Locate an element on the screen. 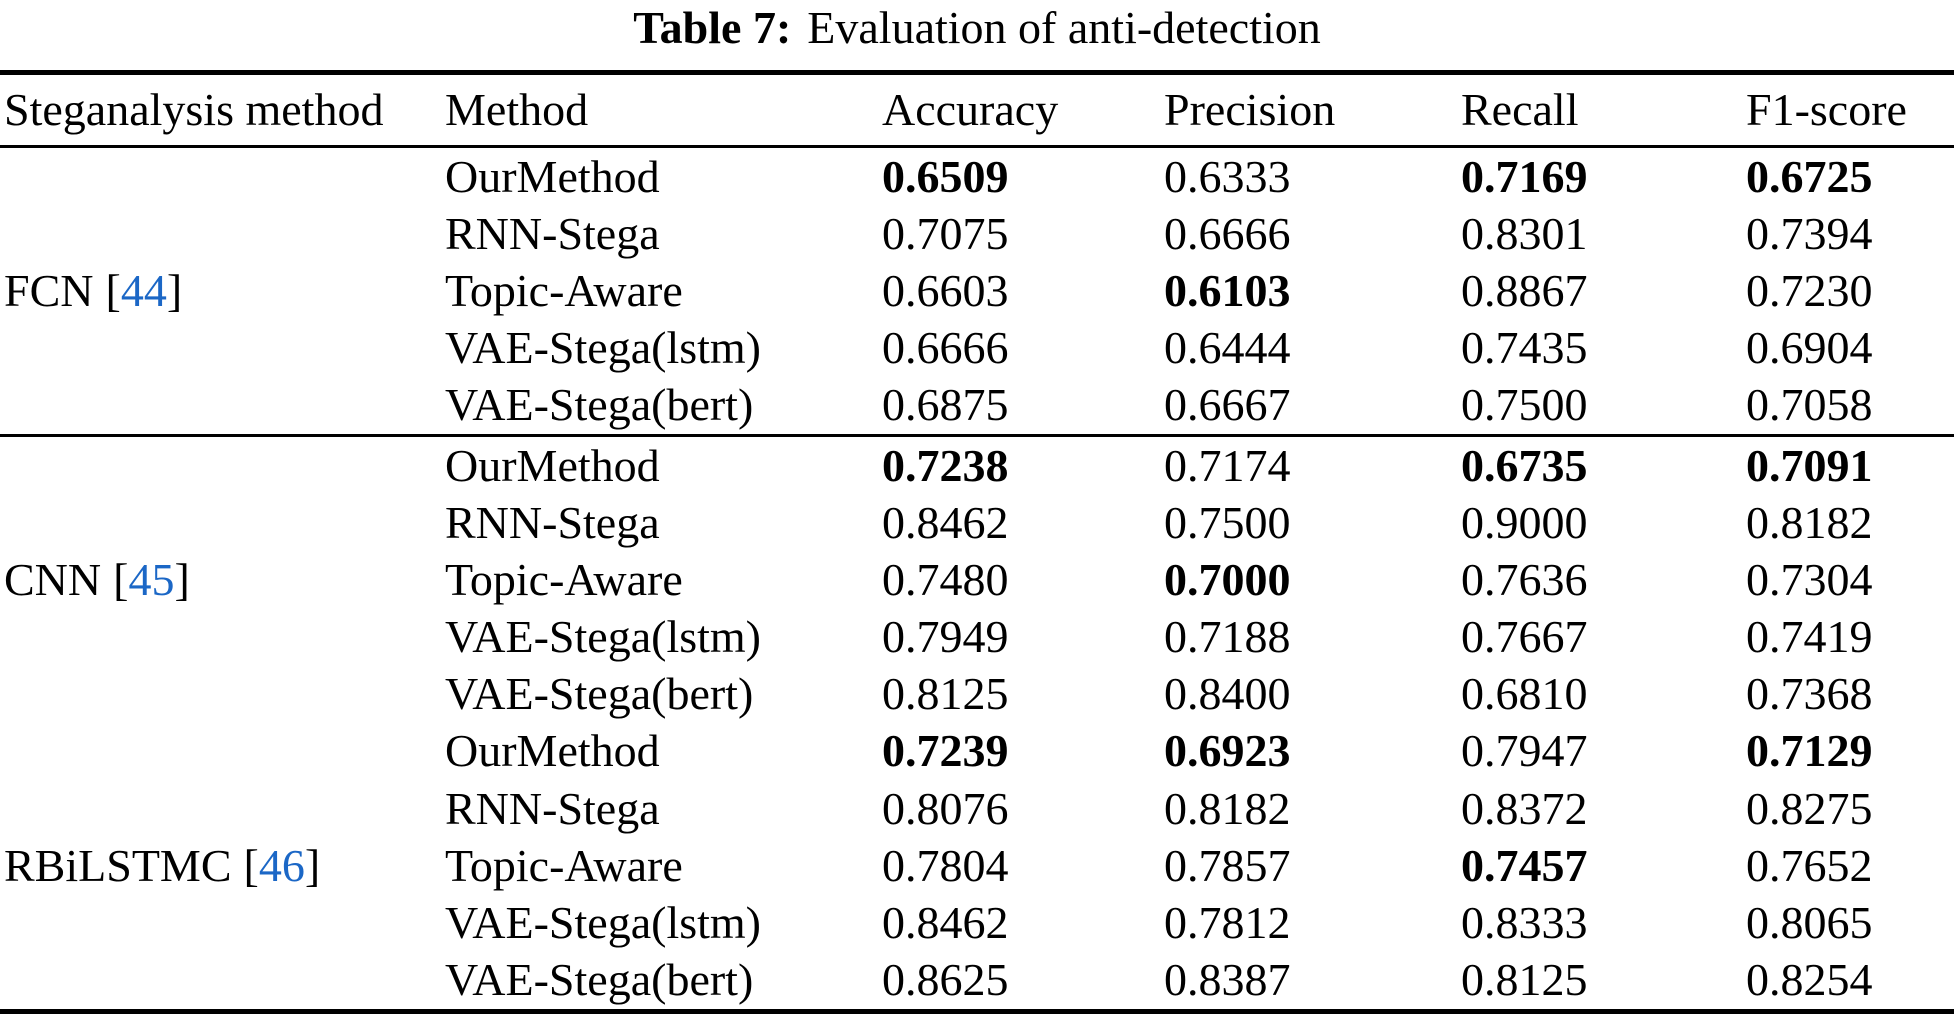  precision-cell: 0.7000 is located at coordinates (1227, 579).